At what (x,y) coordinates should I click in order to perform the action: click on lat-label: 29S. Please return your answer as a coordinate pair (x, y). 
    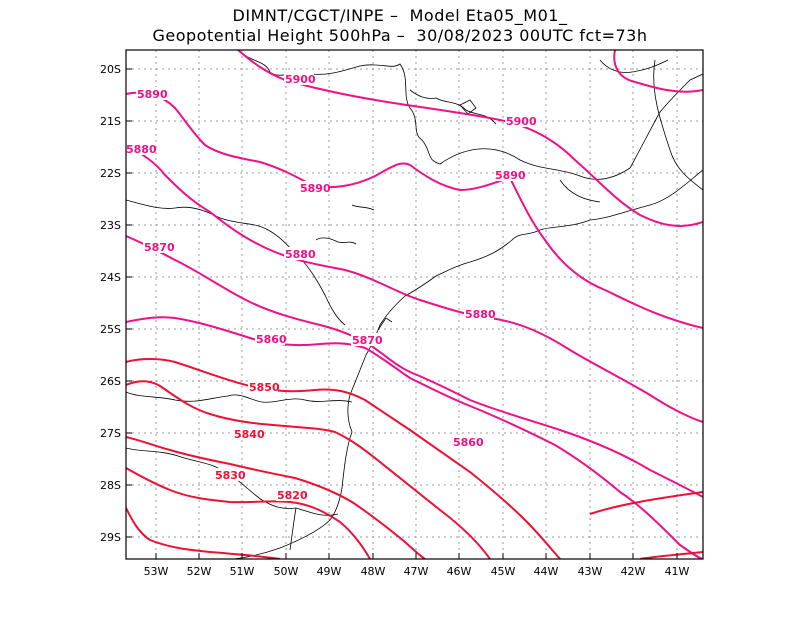
    Looking at the image, I should click on (110, 537).